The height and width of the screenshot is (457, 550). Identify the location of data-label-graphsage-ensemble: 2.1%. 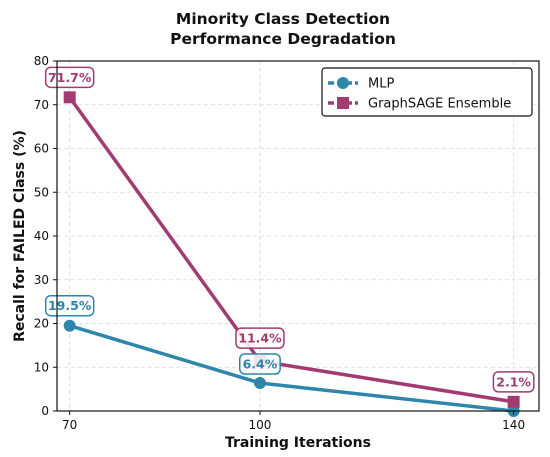
(513, 381).